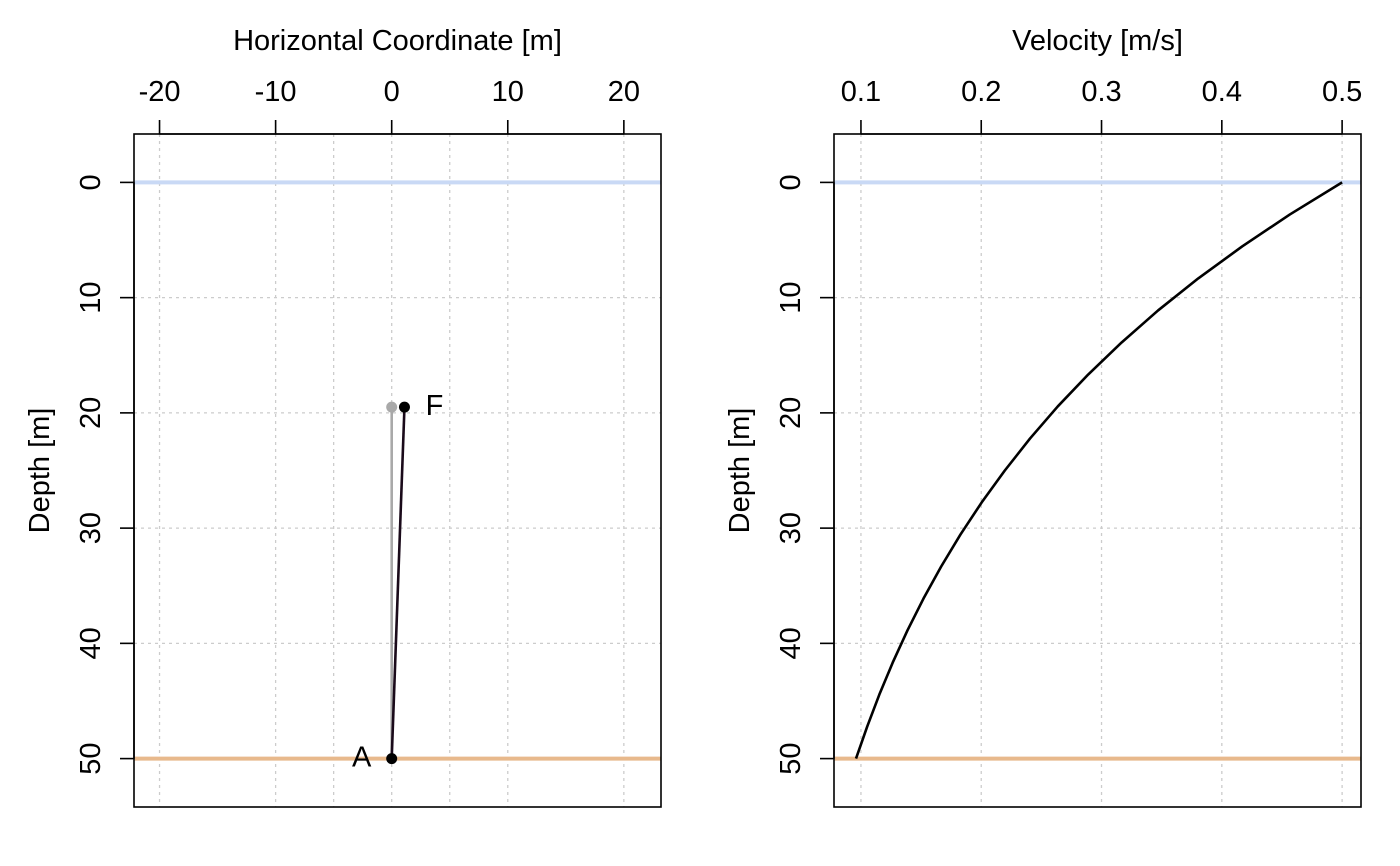 The height and width of the screenshot is (866, 1400). Describe the element at coordinates (397, 41) in the screenshot. I see `x-axis-title: Horizontal Coordinate [m]` at that location.